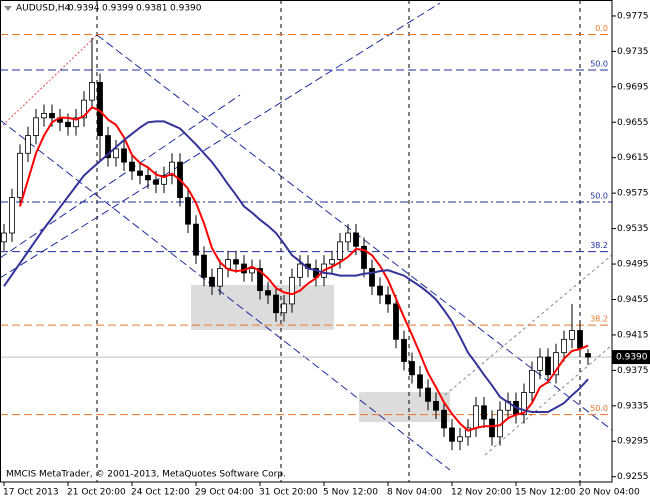 Image resolution: width=650 pixels, height=500 pixels. Describe the element at coordinates (186, 9) in the screenshot. I see `close-price: 0.9390` at that location.